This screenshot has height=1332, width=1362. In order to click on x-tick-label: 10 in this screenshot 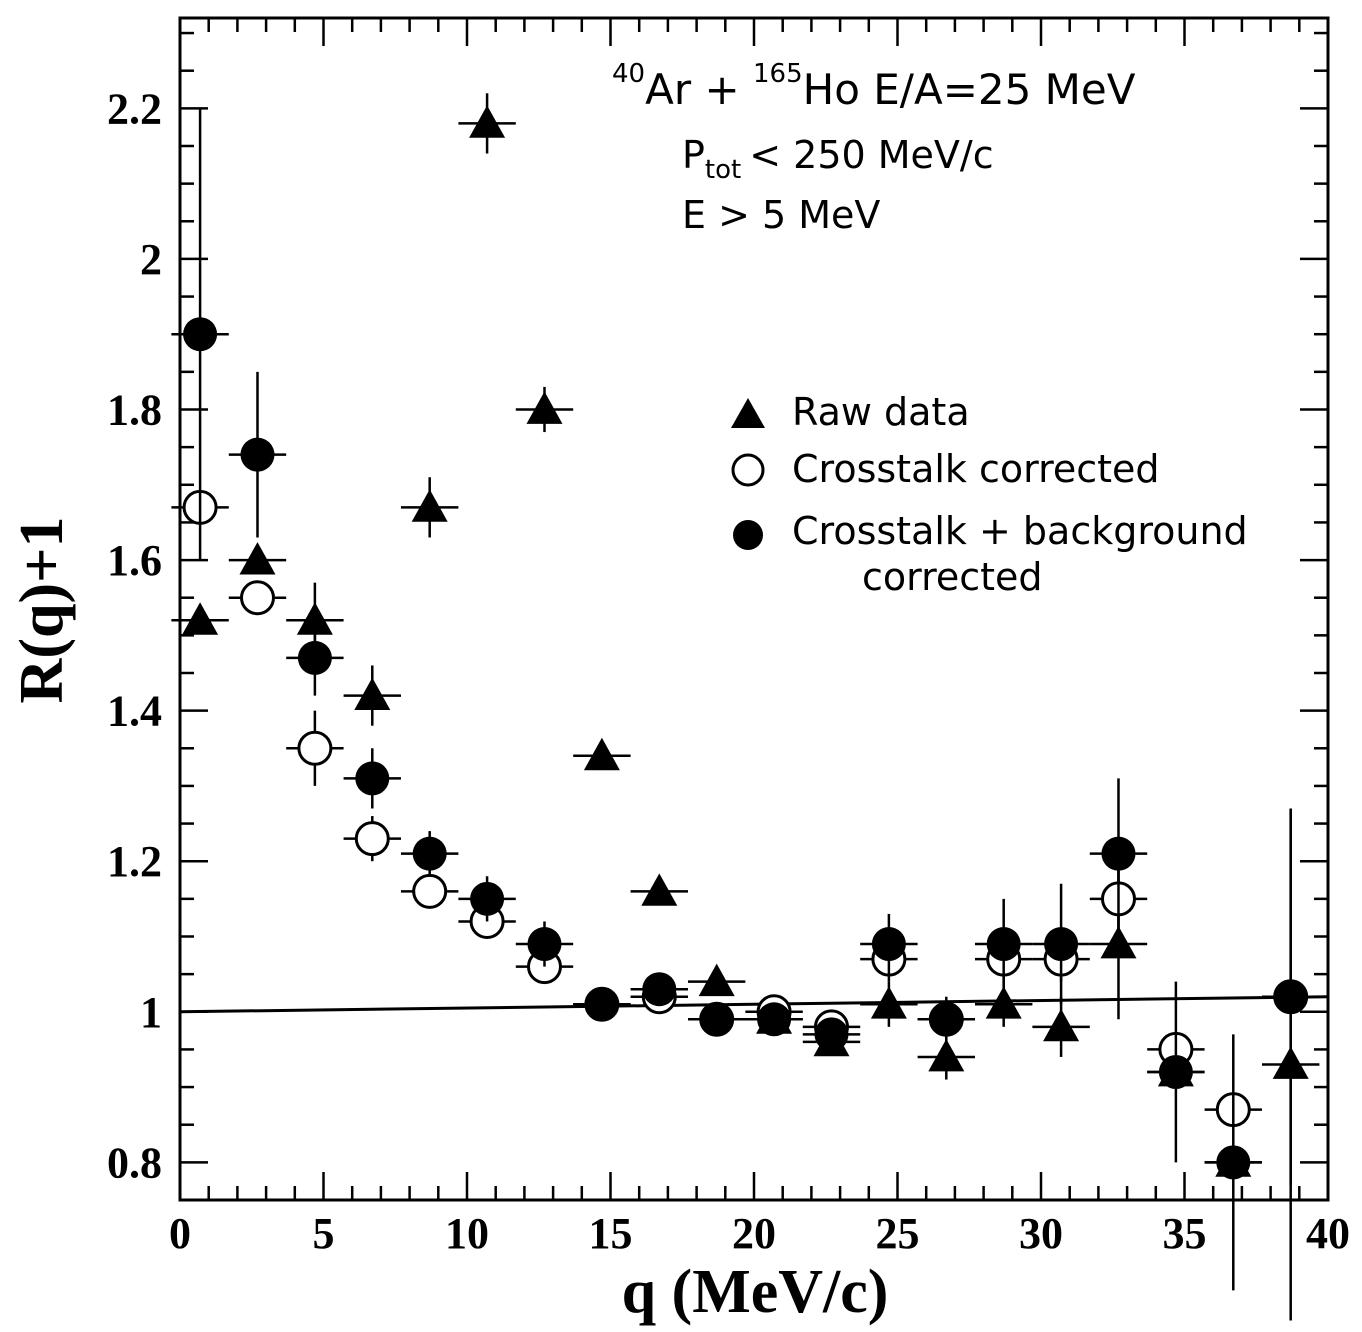, I will do `click(467, 1233)`.